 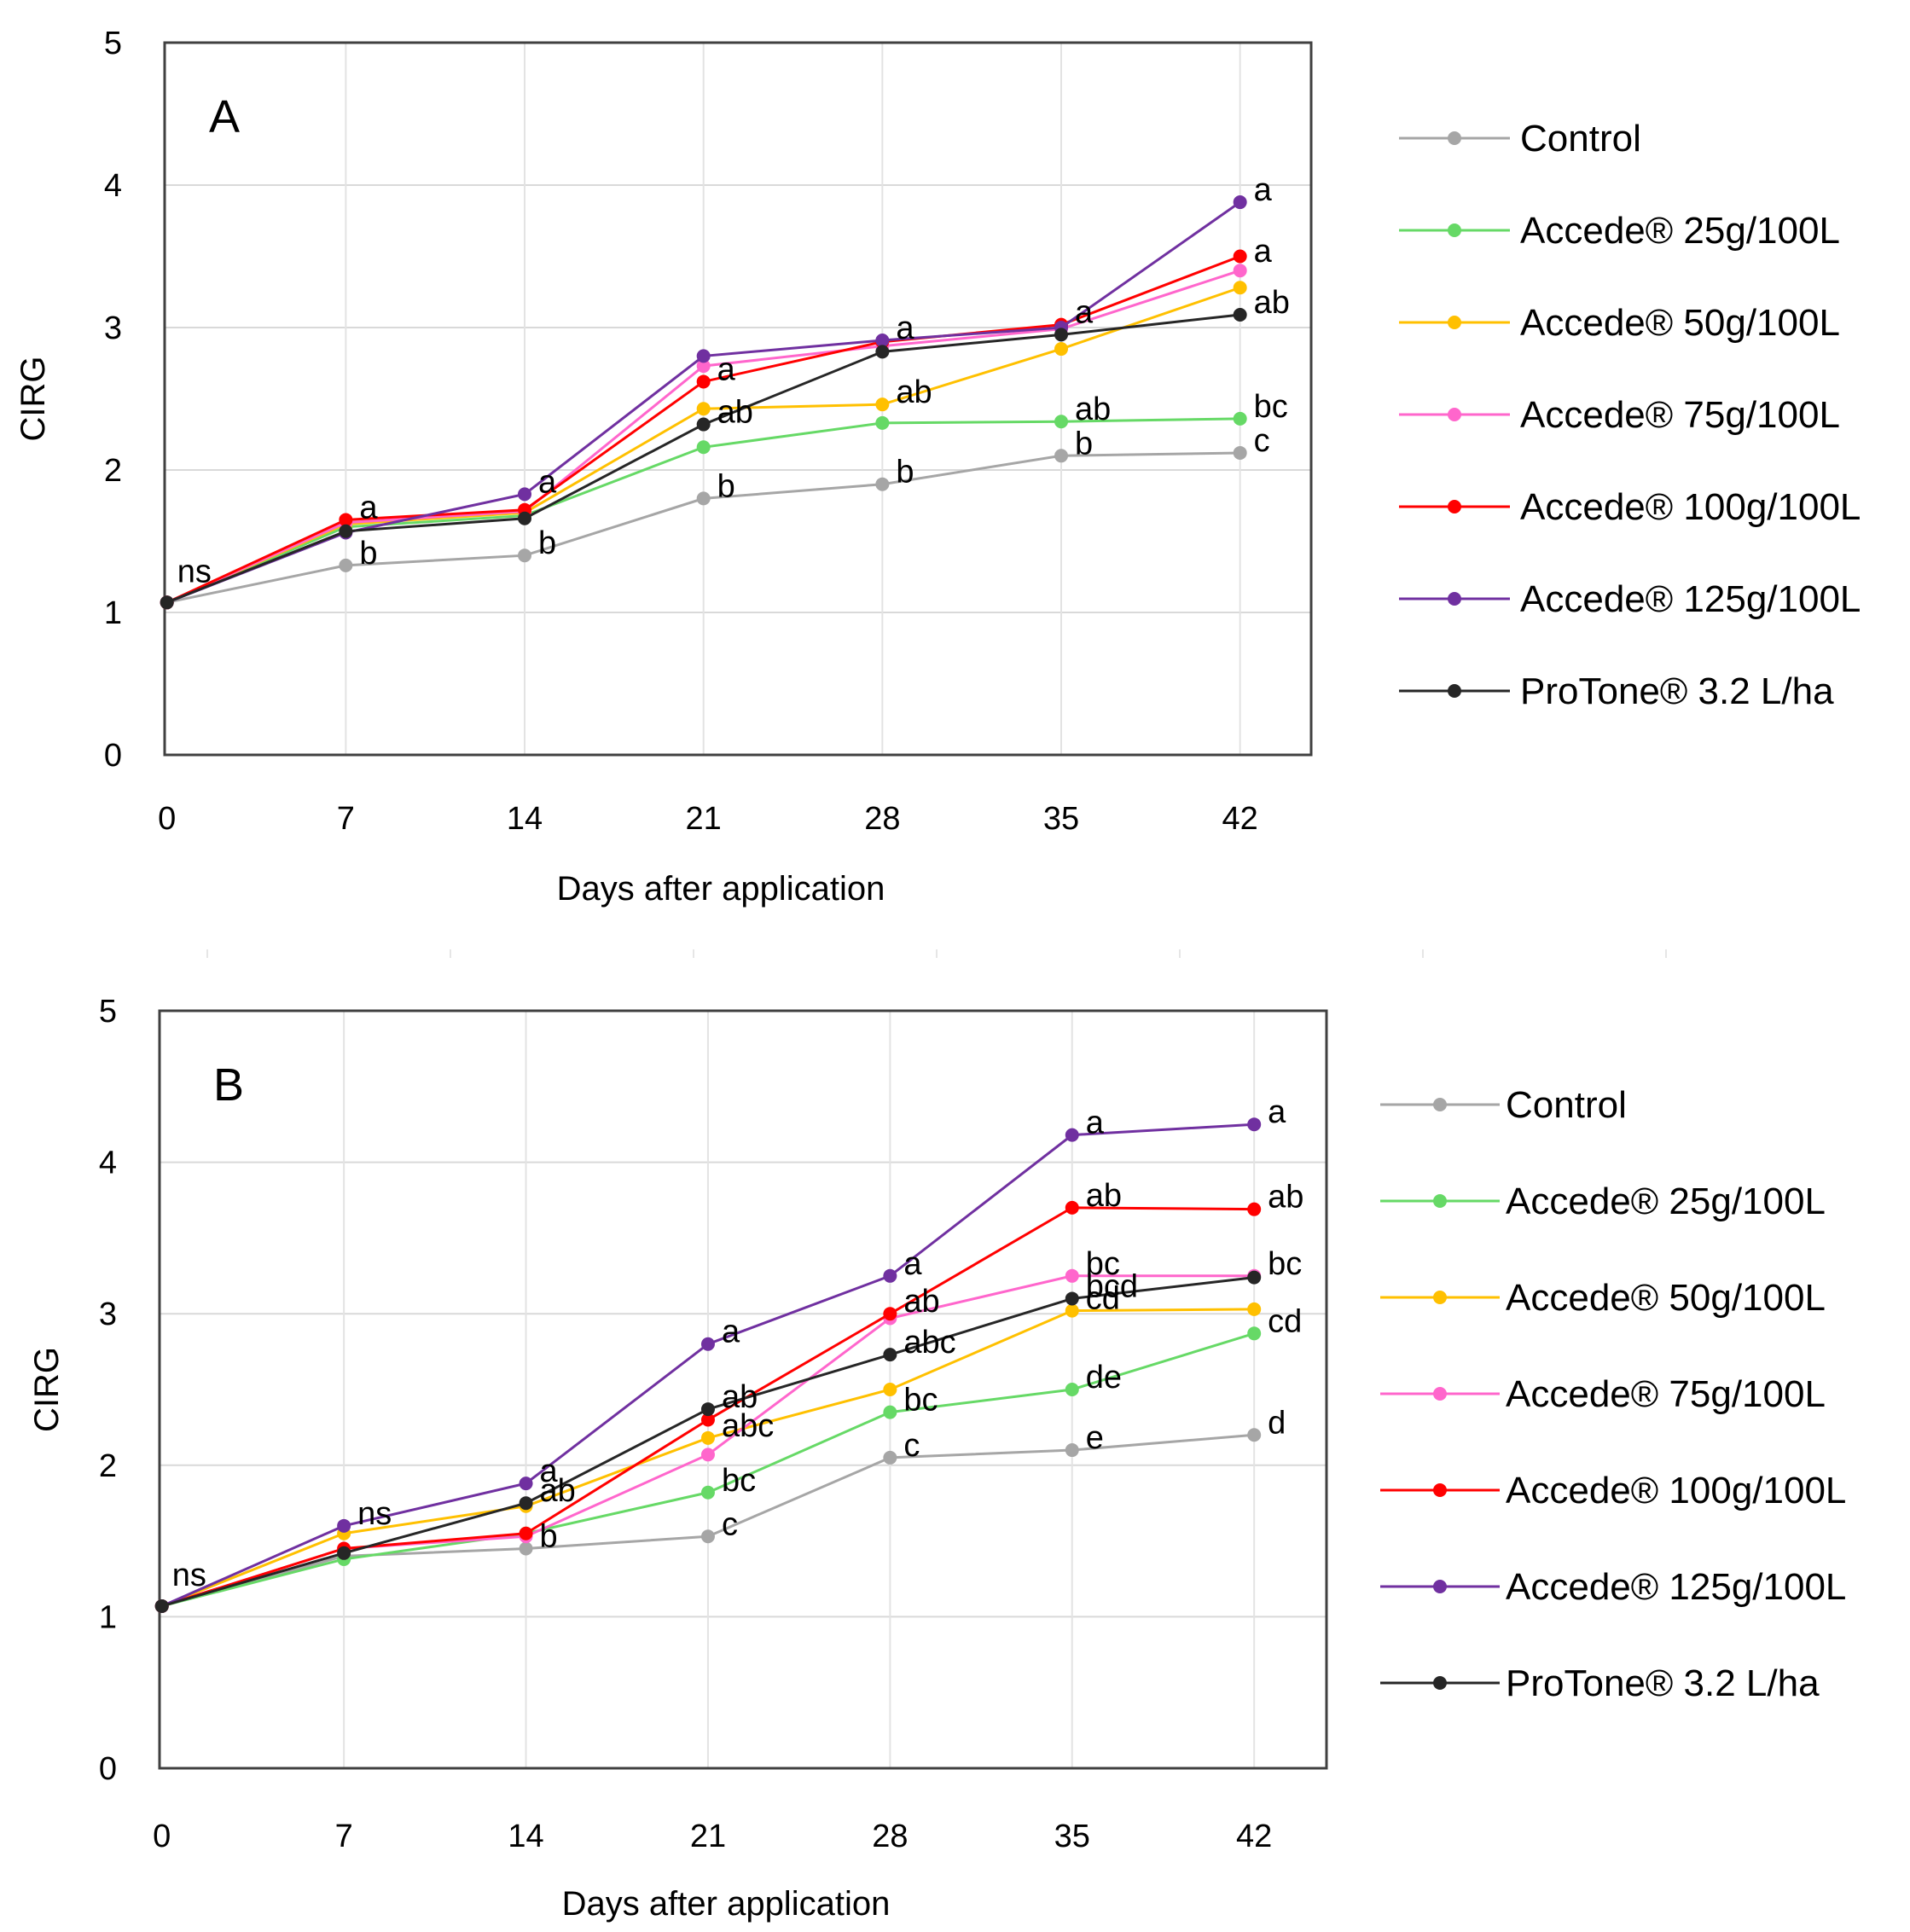 I want to click on legend-label: Accede® 100g/100L, so click(x=1676, y=1490).